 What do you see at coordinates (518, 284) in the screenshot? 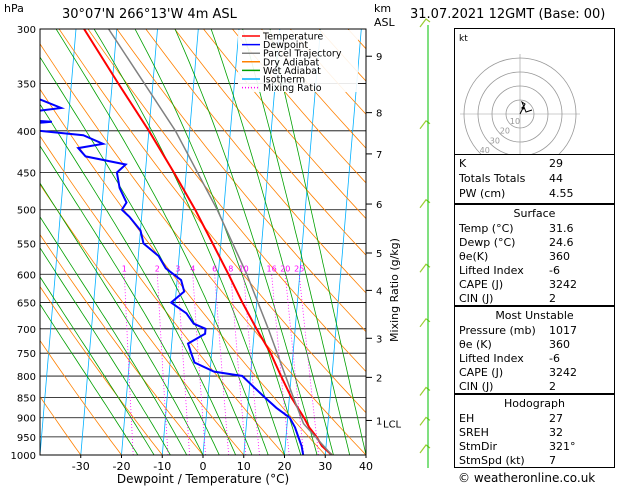
I see `surface-row: CAPE (J) 3242` at bounding box center [518, 284].